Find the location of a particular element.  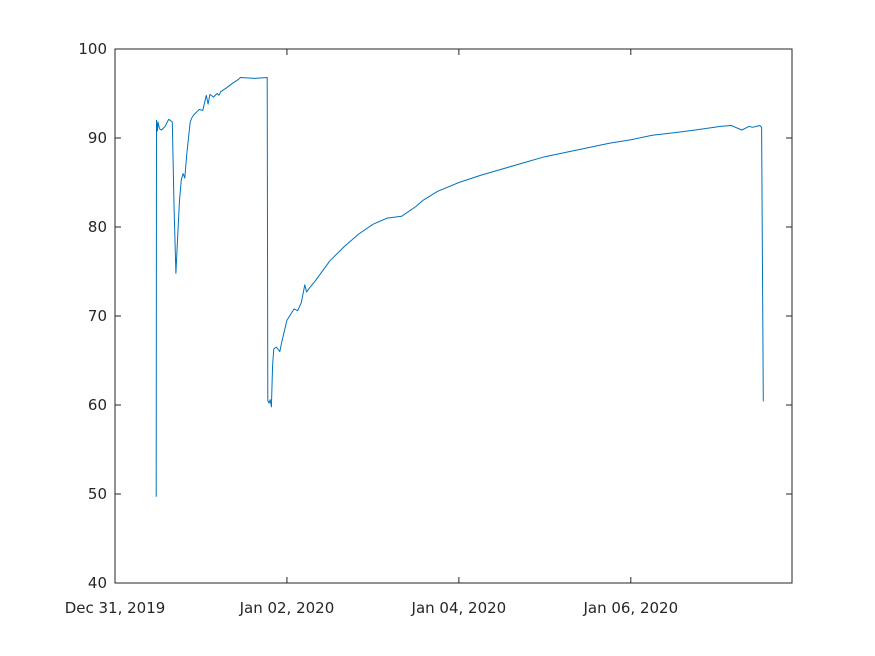

y-tick-label: 40 is located at coordinates (97, 583).